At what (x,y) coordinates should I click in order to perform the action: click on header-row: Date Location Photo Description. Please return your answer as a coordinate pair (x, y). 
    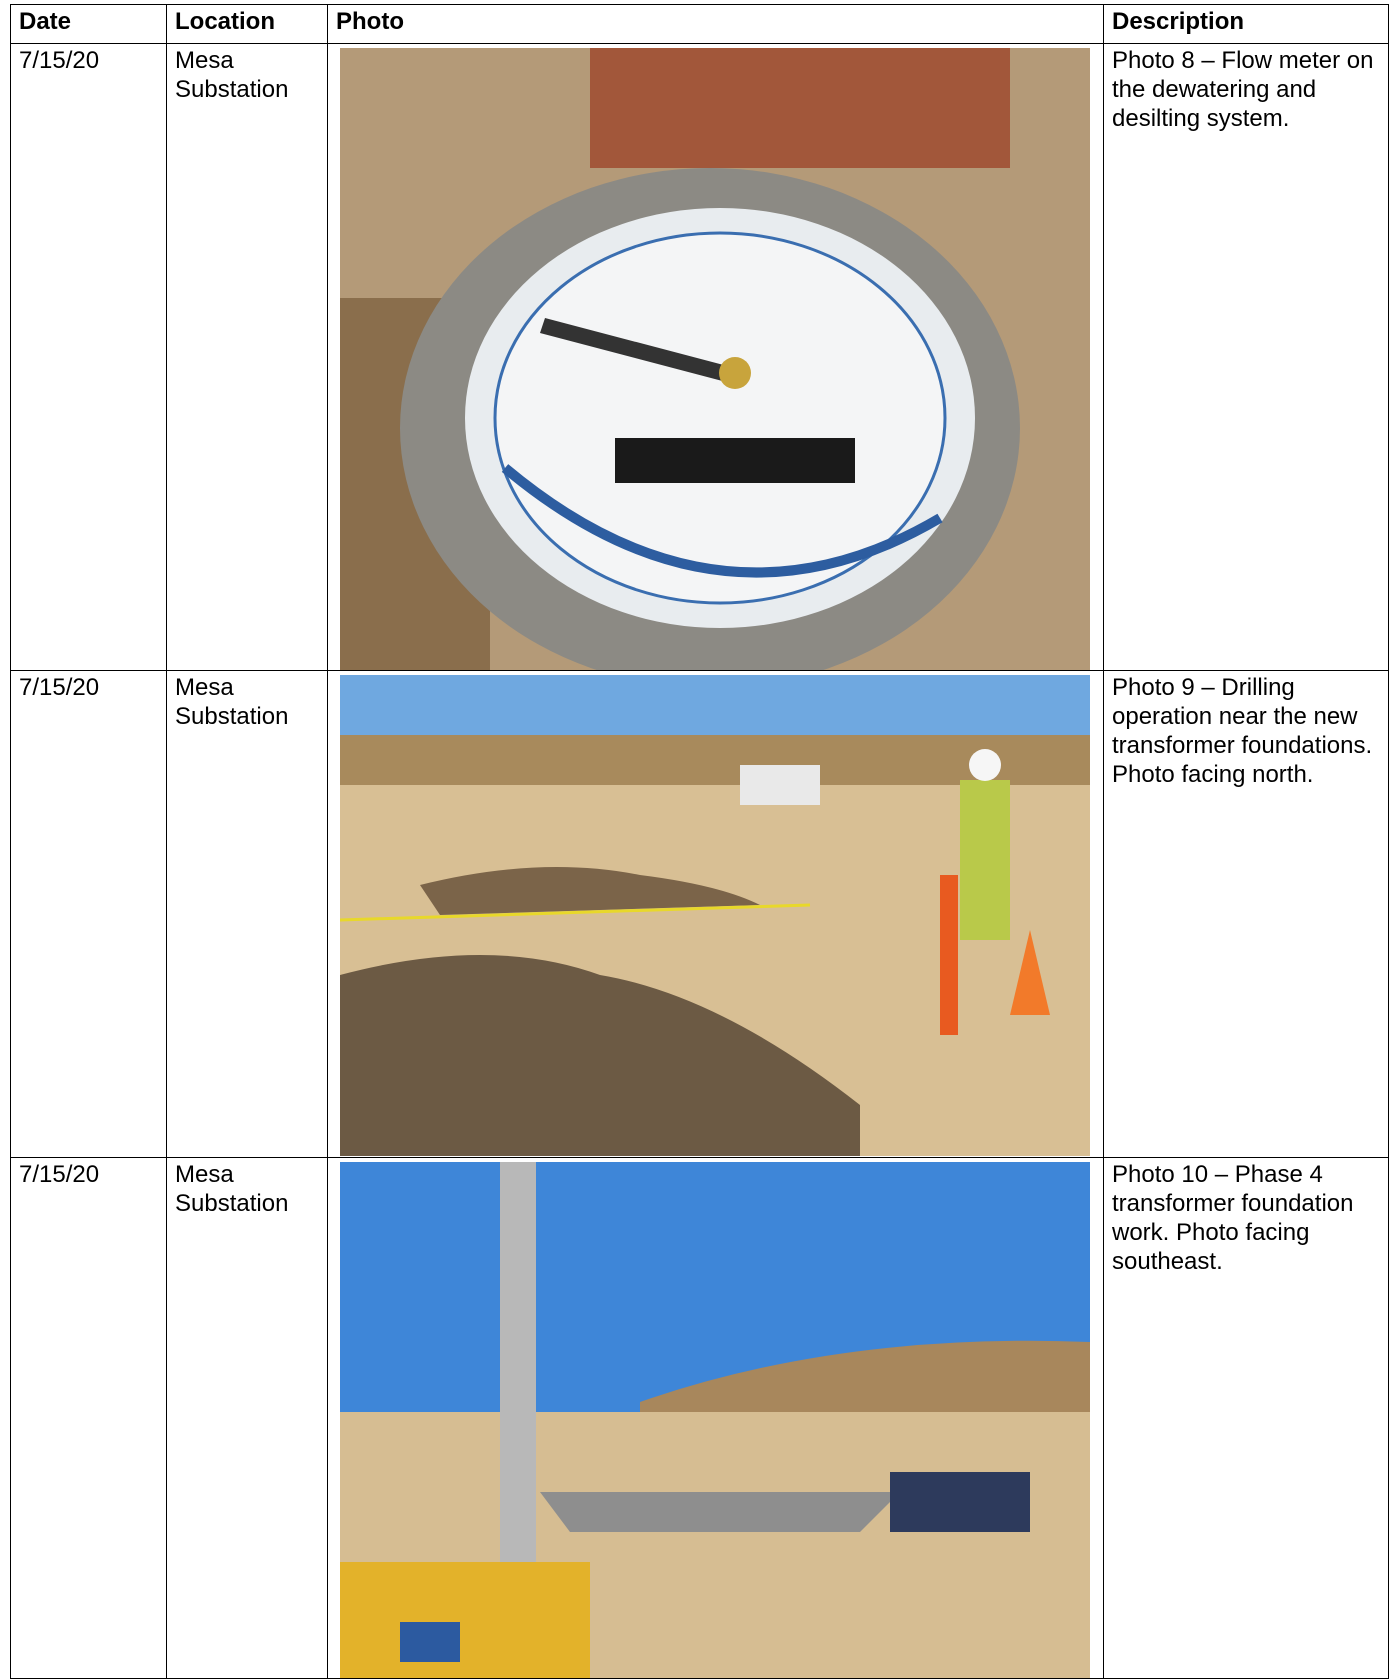
    Looking at the image, I should click on (699, 24).